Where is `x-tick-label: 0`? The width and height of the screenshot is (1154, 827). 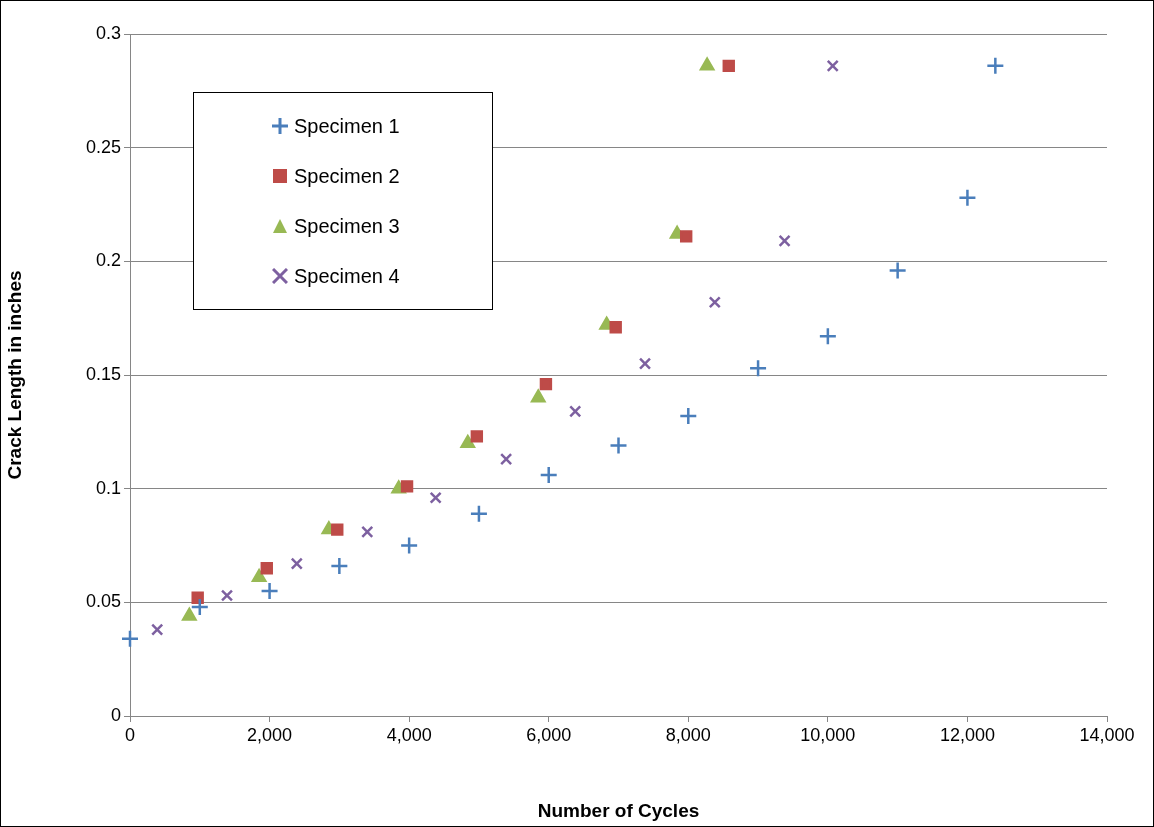 x-tick-label: 0 is located at coordinates (130, 734).